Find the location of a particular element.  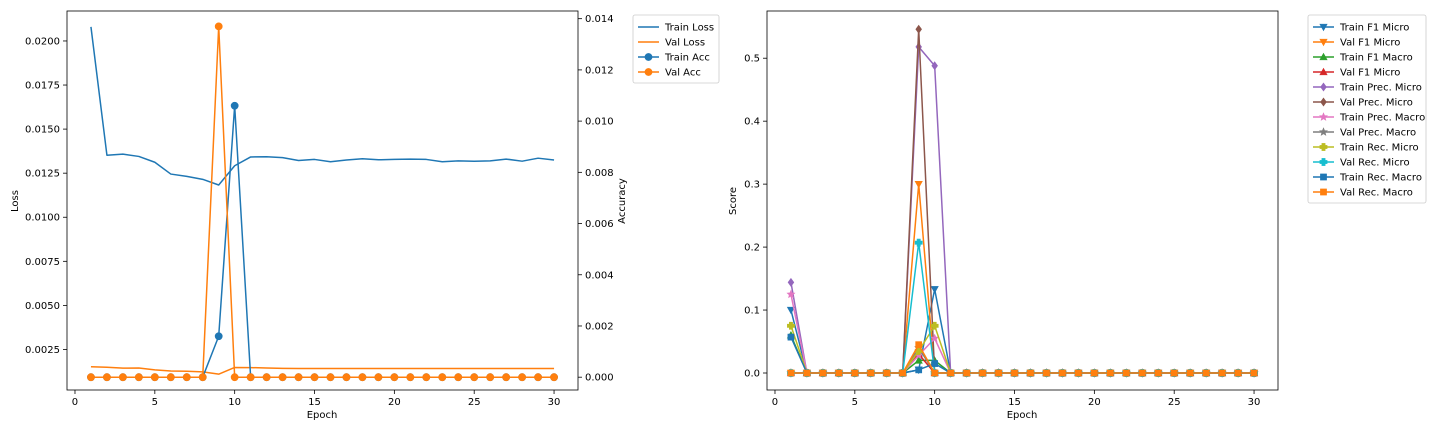

c1-y2-tick-label: 0.006 is located at coordinates (599, 224).